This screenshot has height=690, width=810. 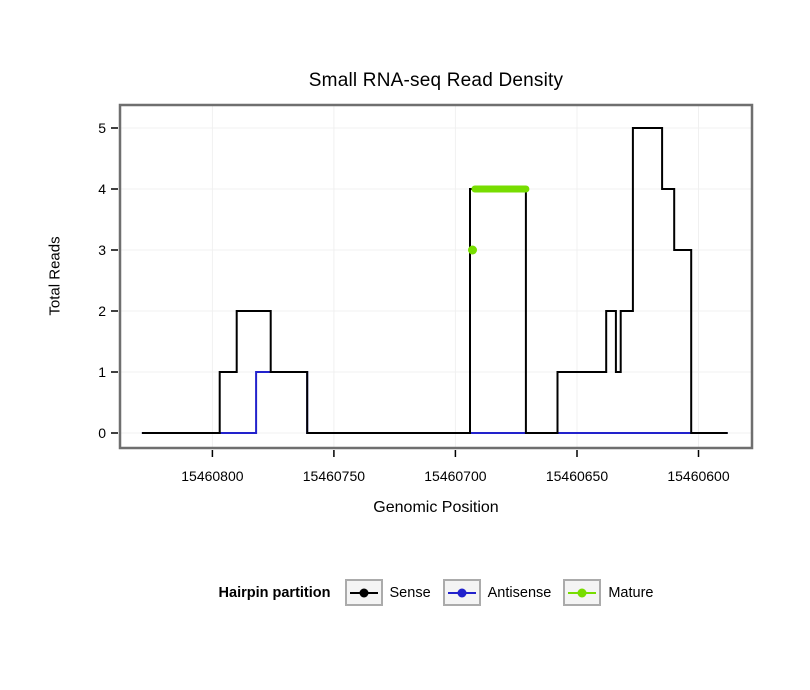 I want to click on y-tick-label: 0, so click(x=102, y=433).